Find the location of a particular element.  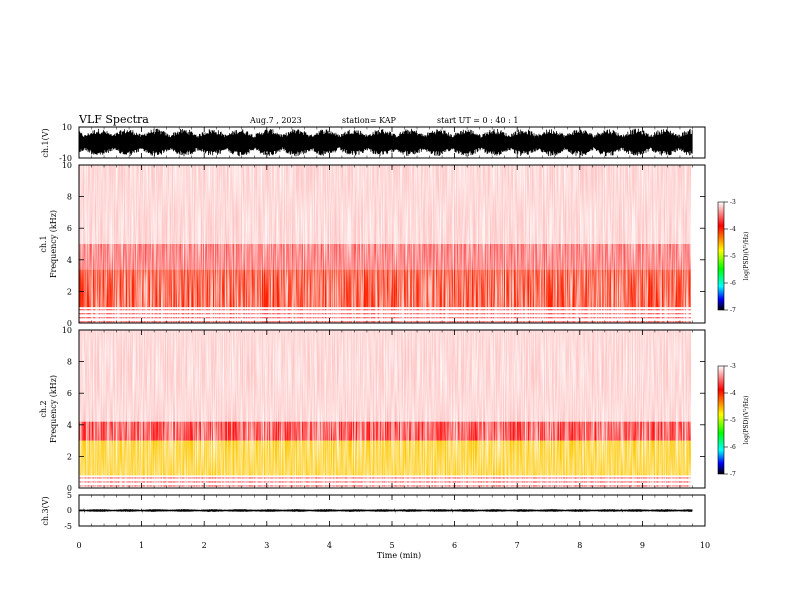

date-label: Aug.7 , 2023 is located at coordinates (275, 120).